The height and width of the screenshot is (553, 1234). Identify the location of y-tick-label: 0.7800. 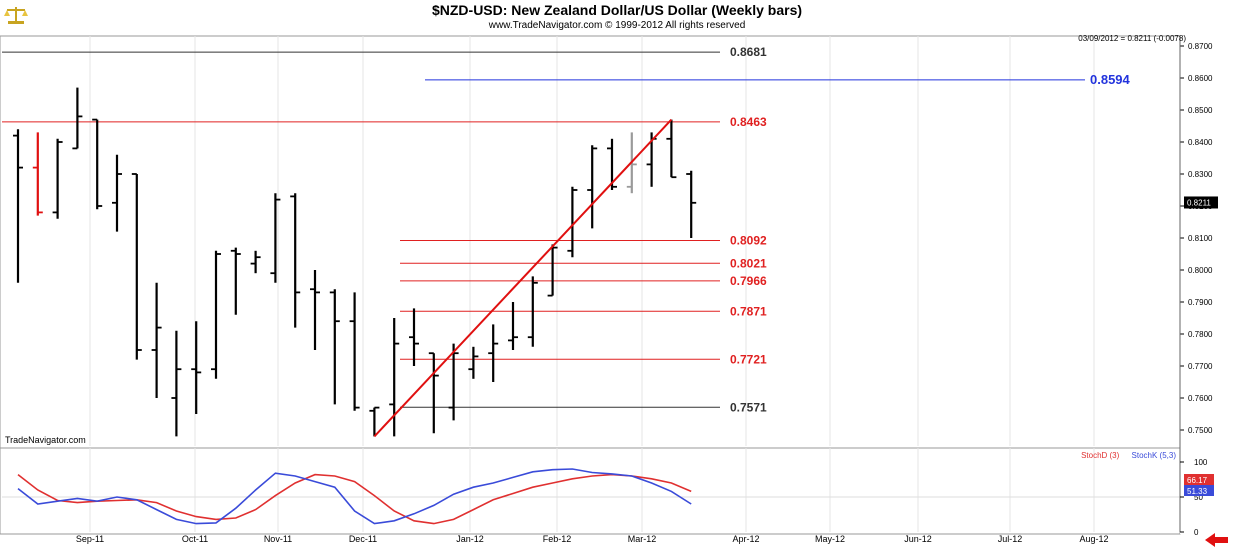
(1200, 334).